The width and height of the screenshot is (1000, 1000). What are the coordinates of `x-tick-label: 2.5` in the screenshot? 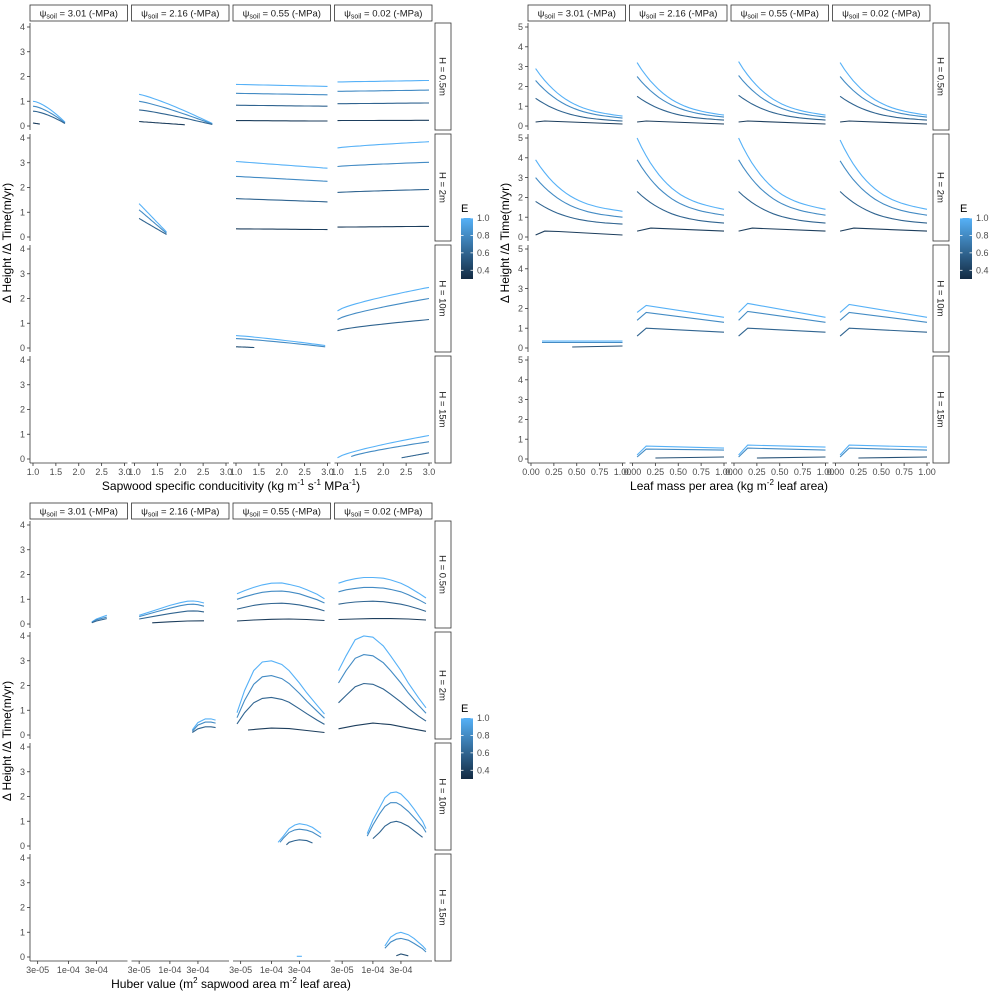 It's located at (304, 472).